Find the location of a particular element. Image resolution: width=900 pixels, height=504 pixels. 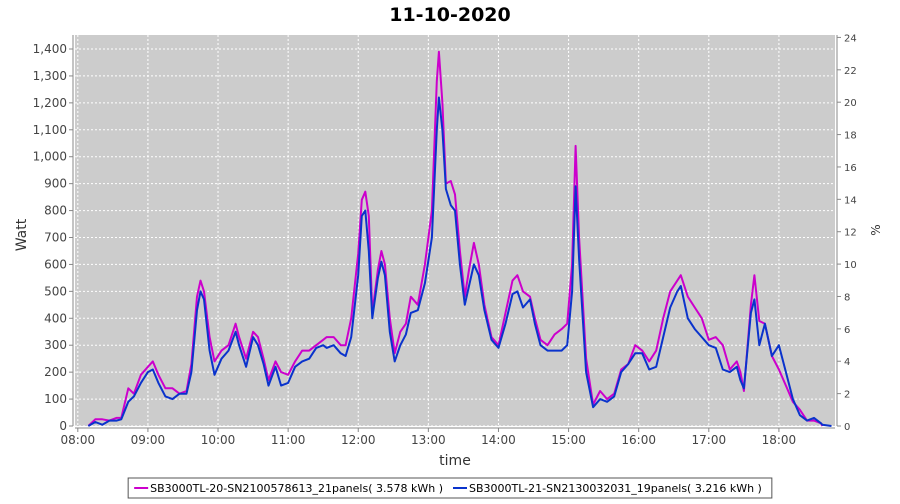

x-tick-label: 10:00 is located at coordinates (218, 440).